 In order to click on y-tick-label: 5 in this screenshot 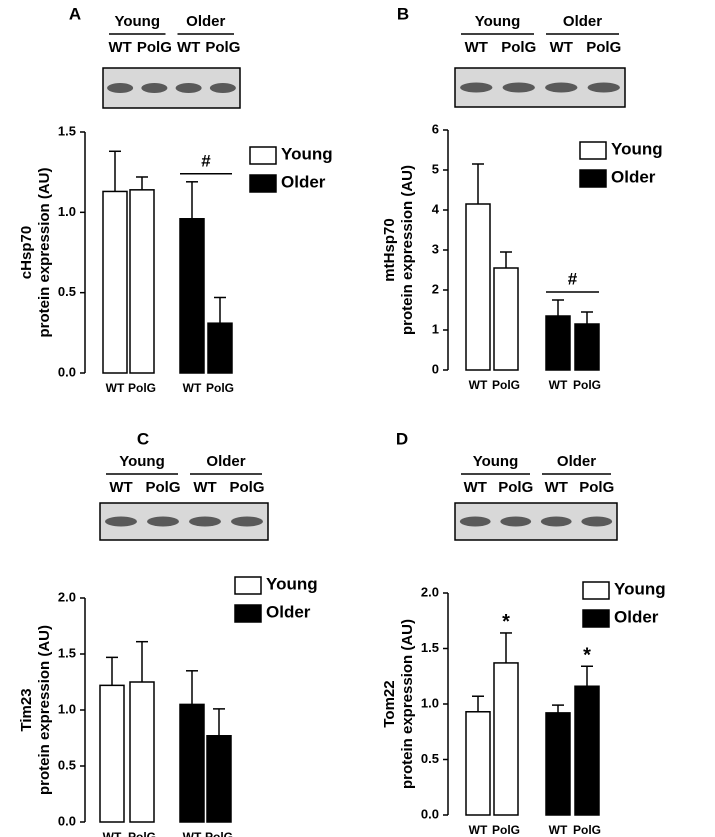, I will do `click(435, 168)`.